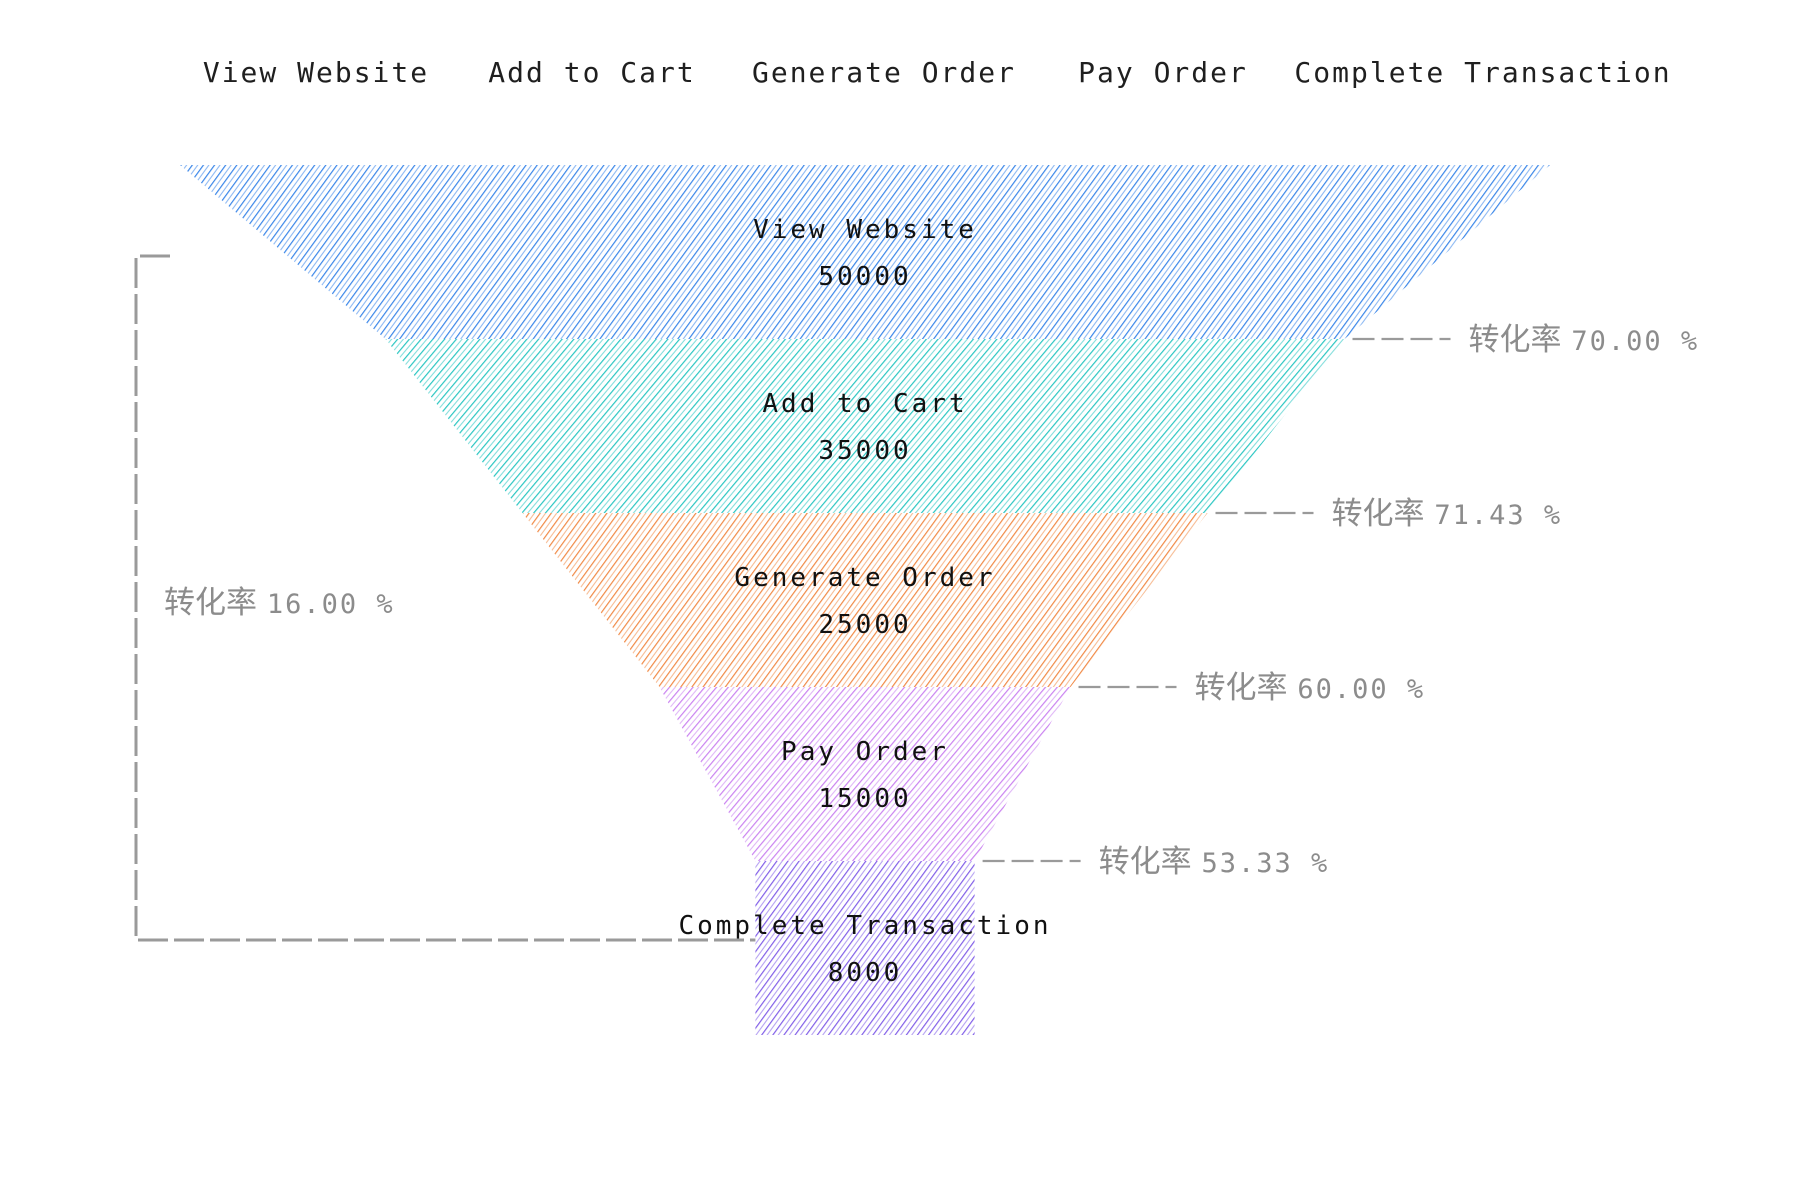 This screenshot has width=1800, height=1200. Describe the element at coordinates (1584, 340) in the screenshot. I see `conversion-rate-label: 转化率 70.00 %` at that location.